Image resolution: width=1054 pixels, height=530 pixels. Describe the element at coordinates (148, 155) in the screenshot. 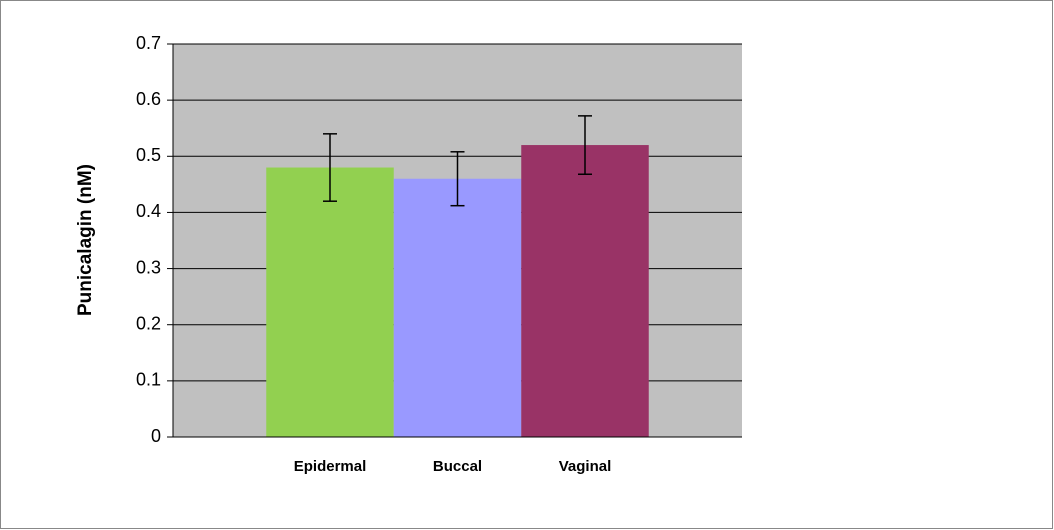

I see `y-tick-label: 0.5` at that location.